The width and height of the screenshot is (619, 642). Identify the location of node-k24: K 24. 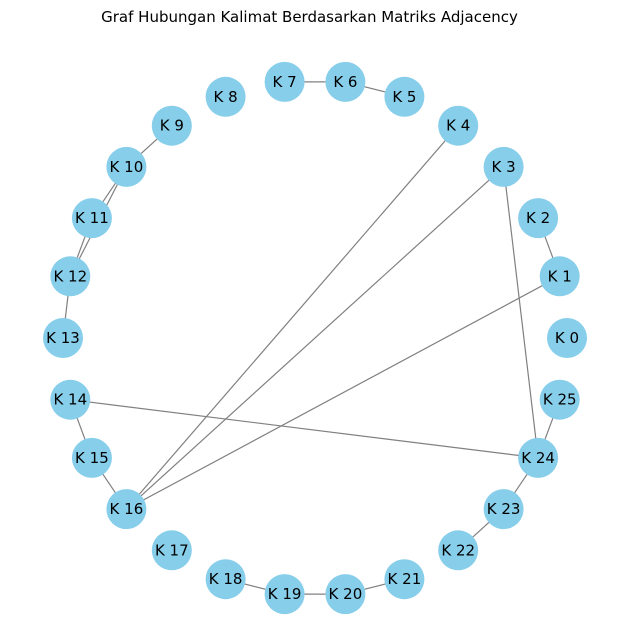
(538, 457).